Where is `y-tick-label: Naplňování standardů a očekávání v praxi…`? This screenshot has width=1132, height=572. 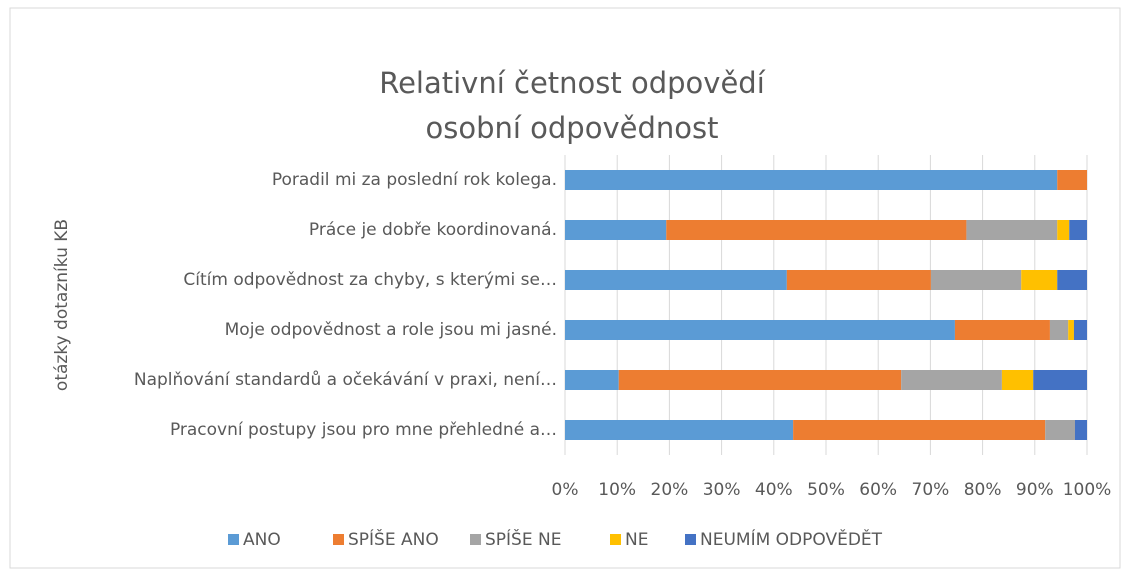 y-tick-label: Naplňování standardů a očekávání v praxi… is located at coordinates (345, 380).